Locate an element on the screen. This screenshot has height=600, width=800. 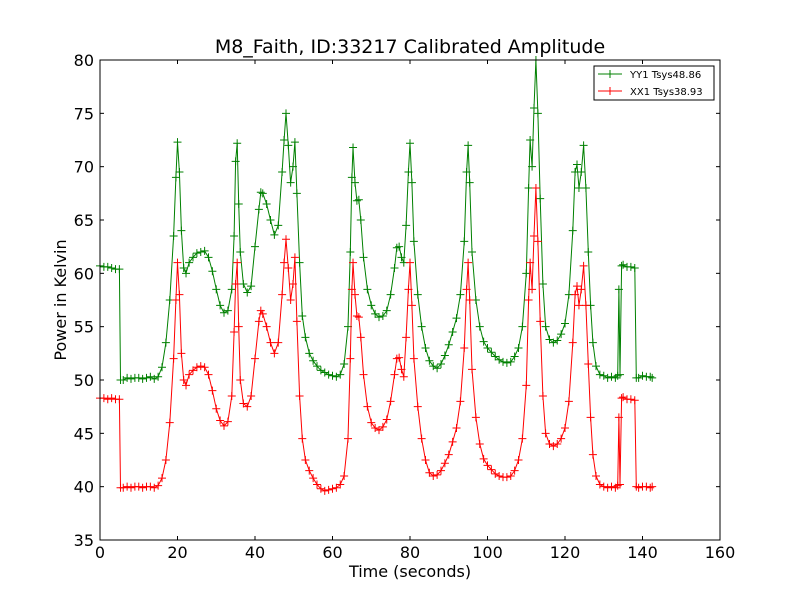
x-tick-label: 120 is located at coordinates (565, 552).